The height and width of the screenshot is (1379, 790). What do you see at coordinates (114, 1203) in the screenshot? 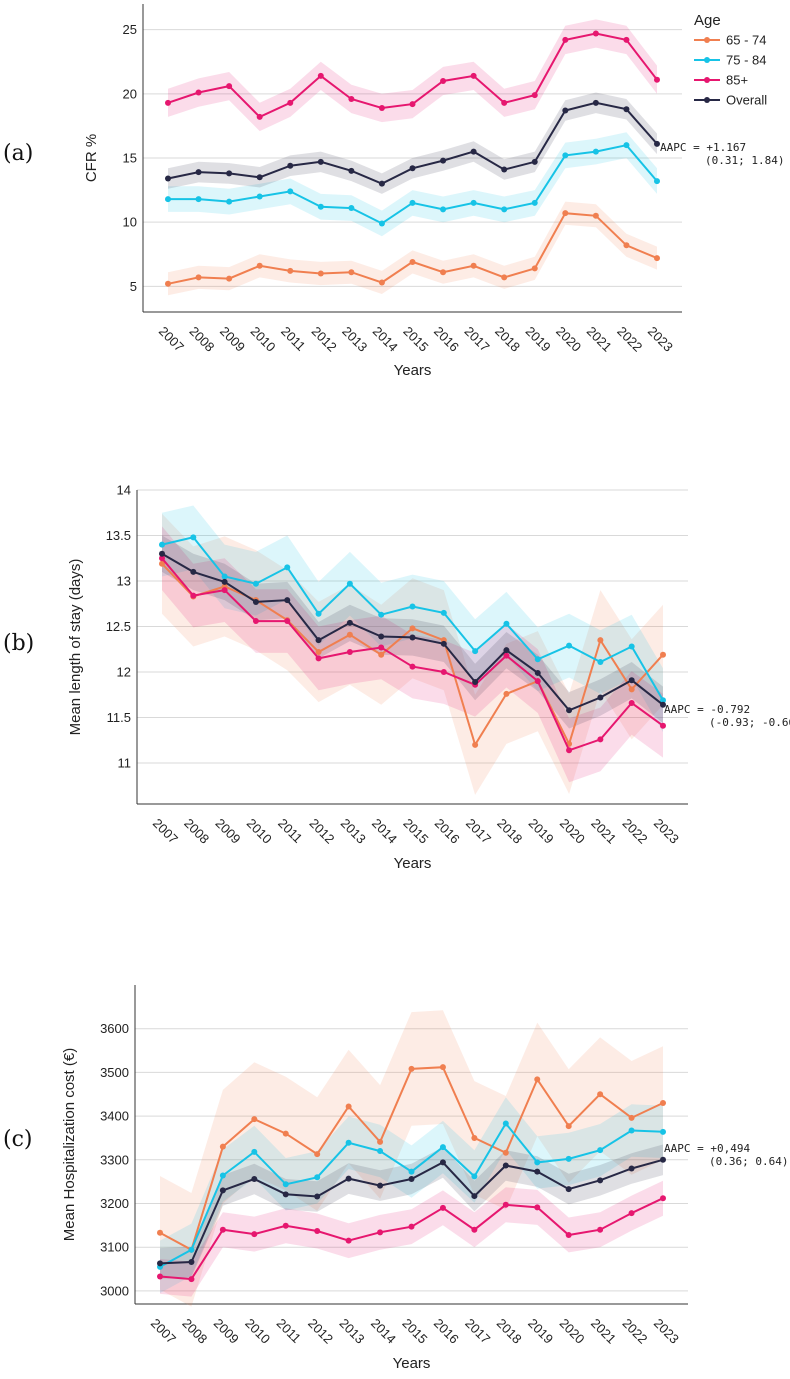
I see `y-tick-label: 3200` at bounding box center [114, 1203].